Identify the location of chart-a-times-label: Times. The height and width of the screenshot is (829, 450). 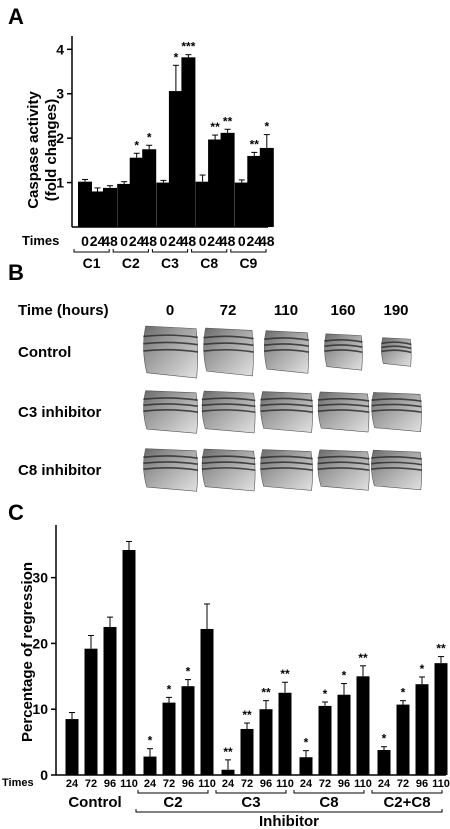
(40, 240).